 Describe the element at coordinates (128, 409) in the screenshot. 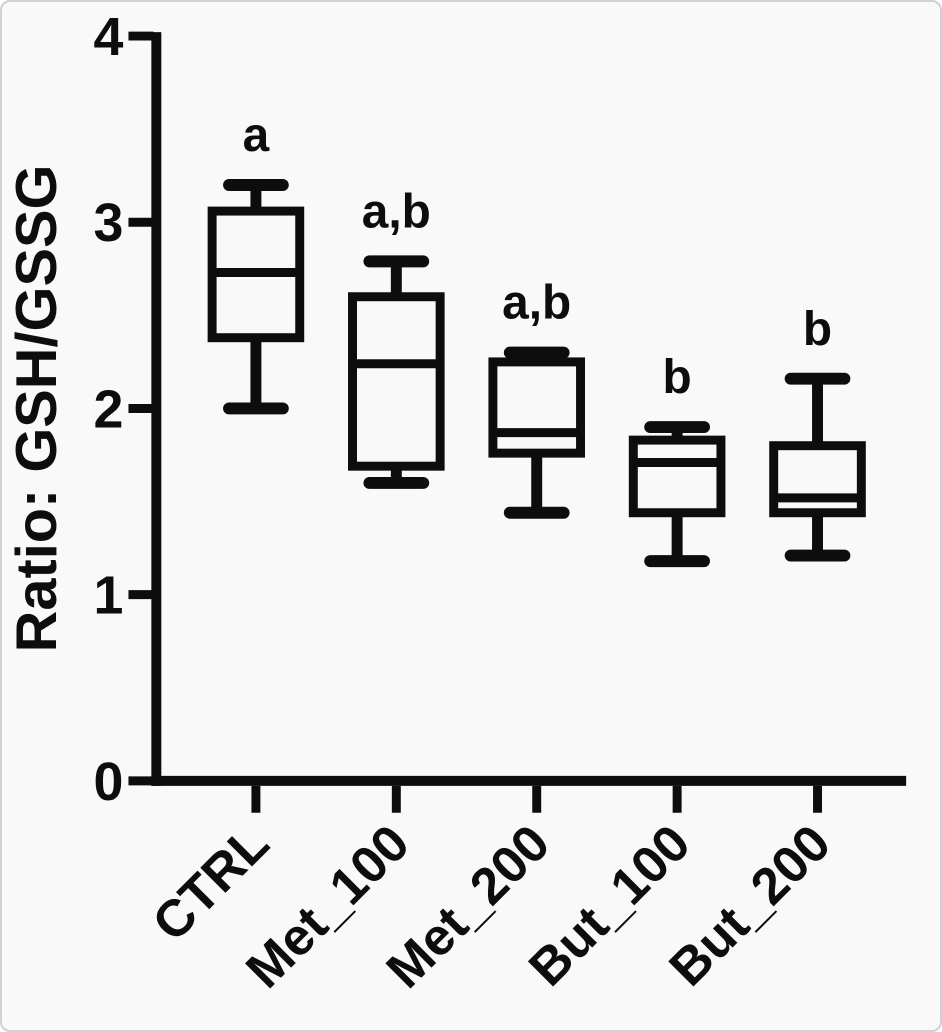

I see `y-axis: 4 3 2 1 0` at that location.